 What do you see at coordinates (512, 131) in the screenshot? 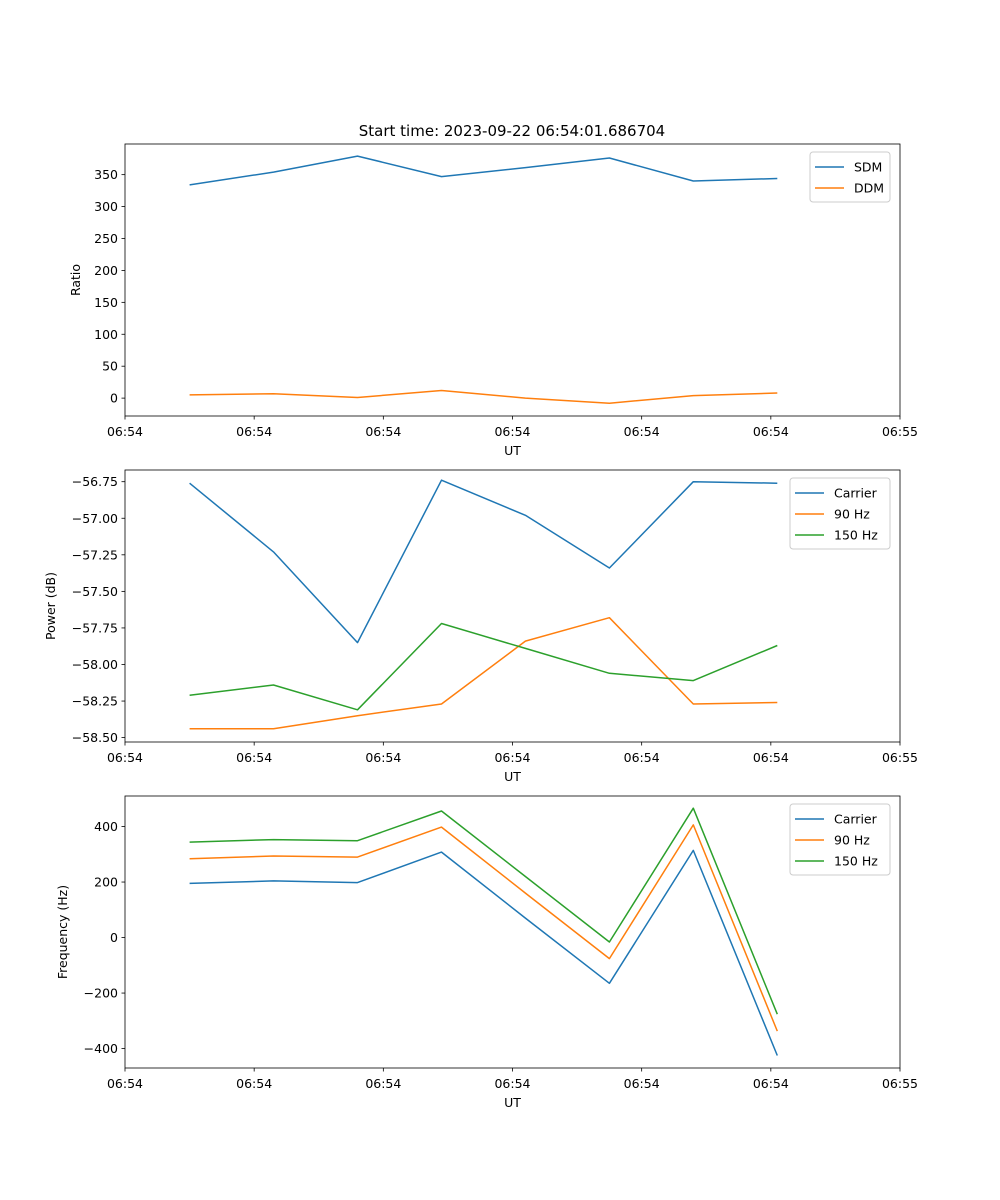
I see `figure-title: Start time: 2023-09-22 06:54:01.686704` at bounding box center [512, 131].